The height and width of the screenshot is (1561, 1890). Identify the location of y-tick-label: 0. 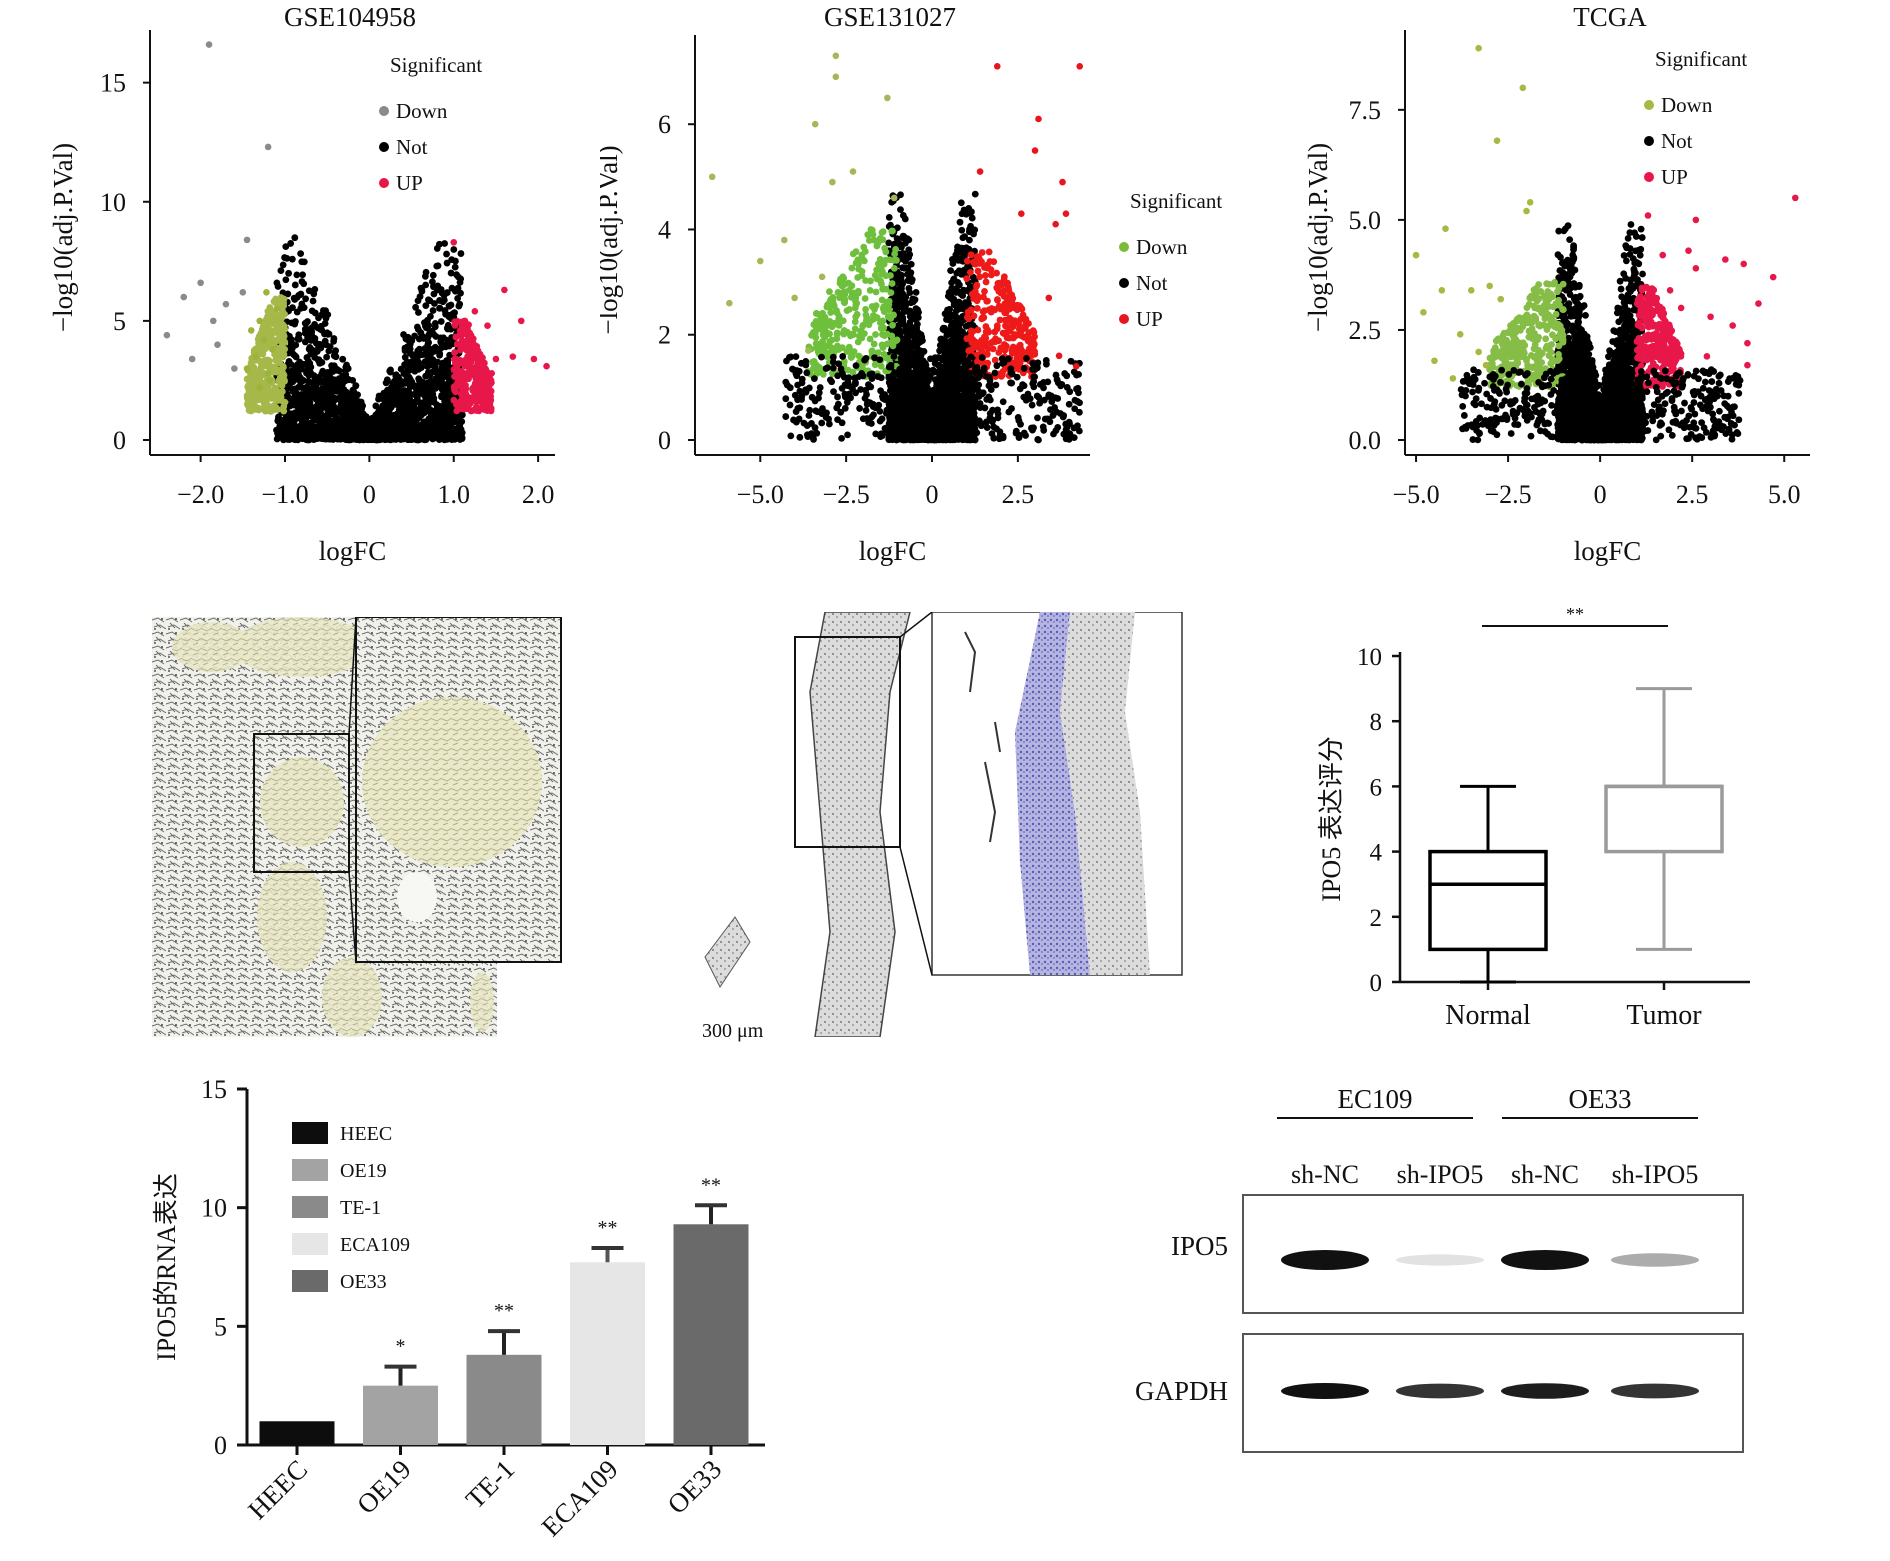
(664, 440).